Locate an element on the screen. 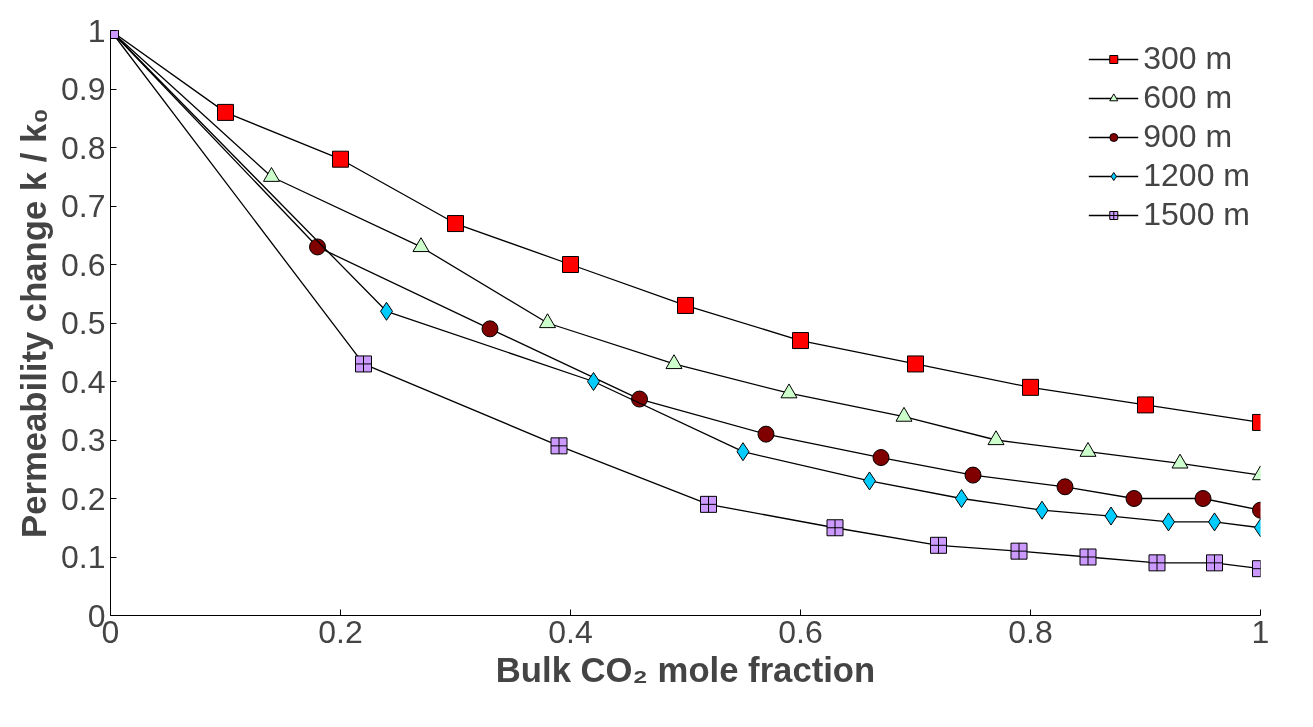  x-tick-label: 0.8 is located at coordinates (1030, 631).